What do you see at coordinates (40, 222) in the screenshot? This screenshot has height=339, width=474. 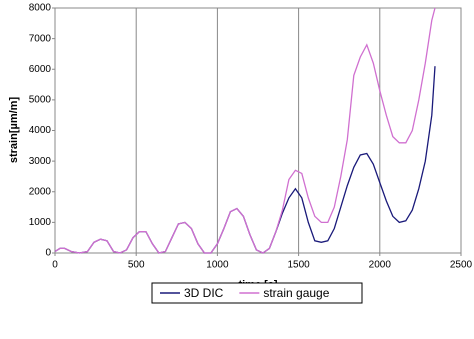 I see `y-tick-label: 1000` at bounding box center [40, 222].